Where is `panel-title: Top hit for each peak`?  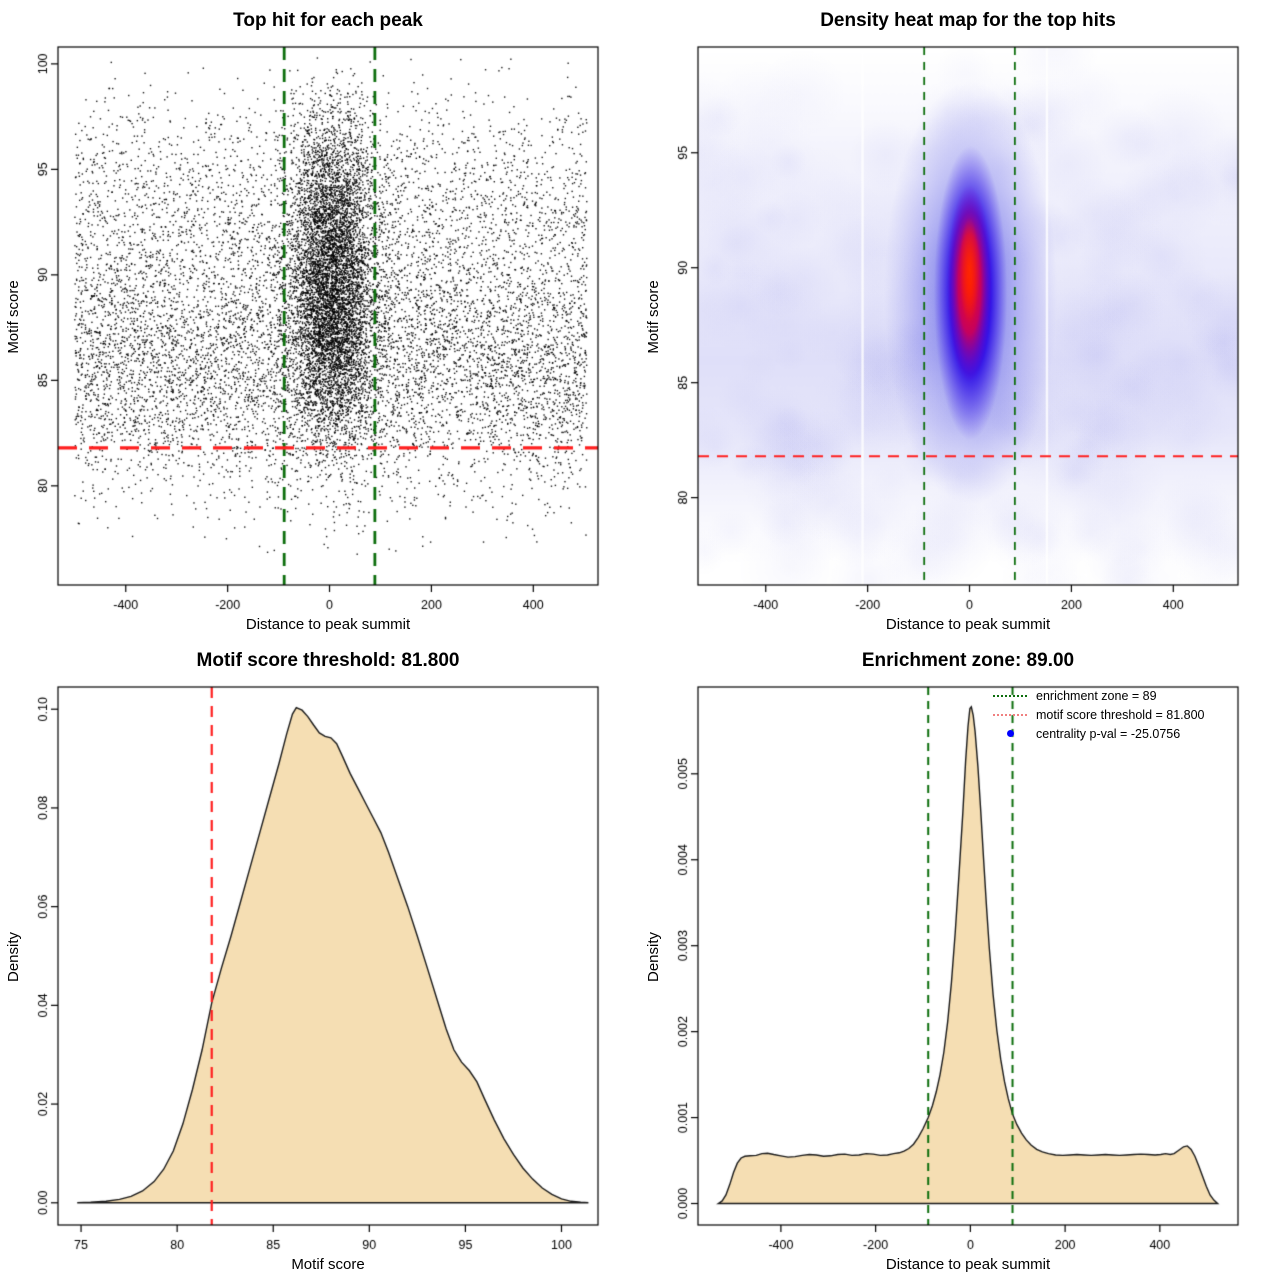
panel-title: Top hit for each peak is located at coordinates (328, 20).